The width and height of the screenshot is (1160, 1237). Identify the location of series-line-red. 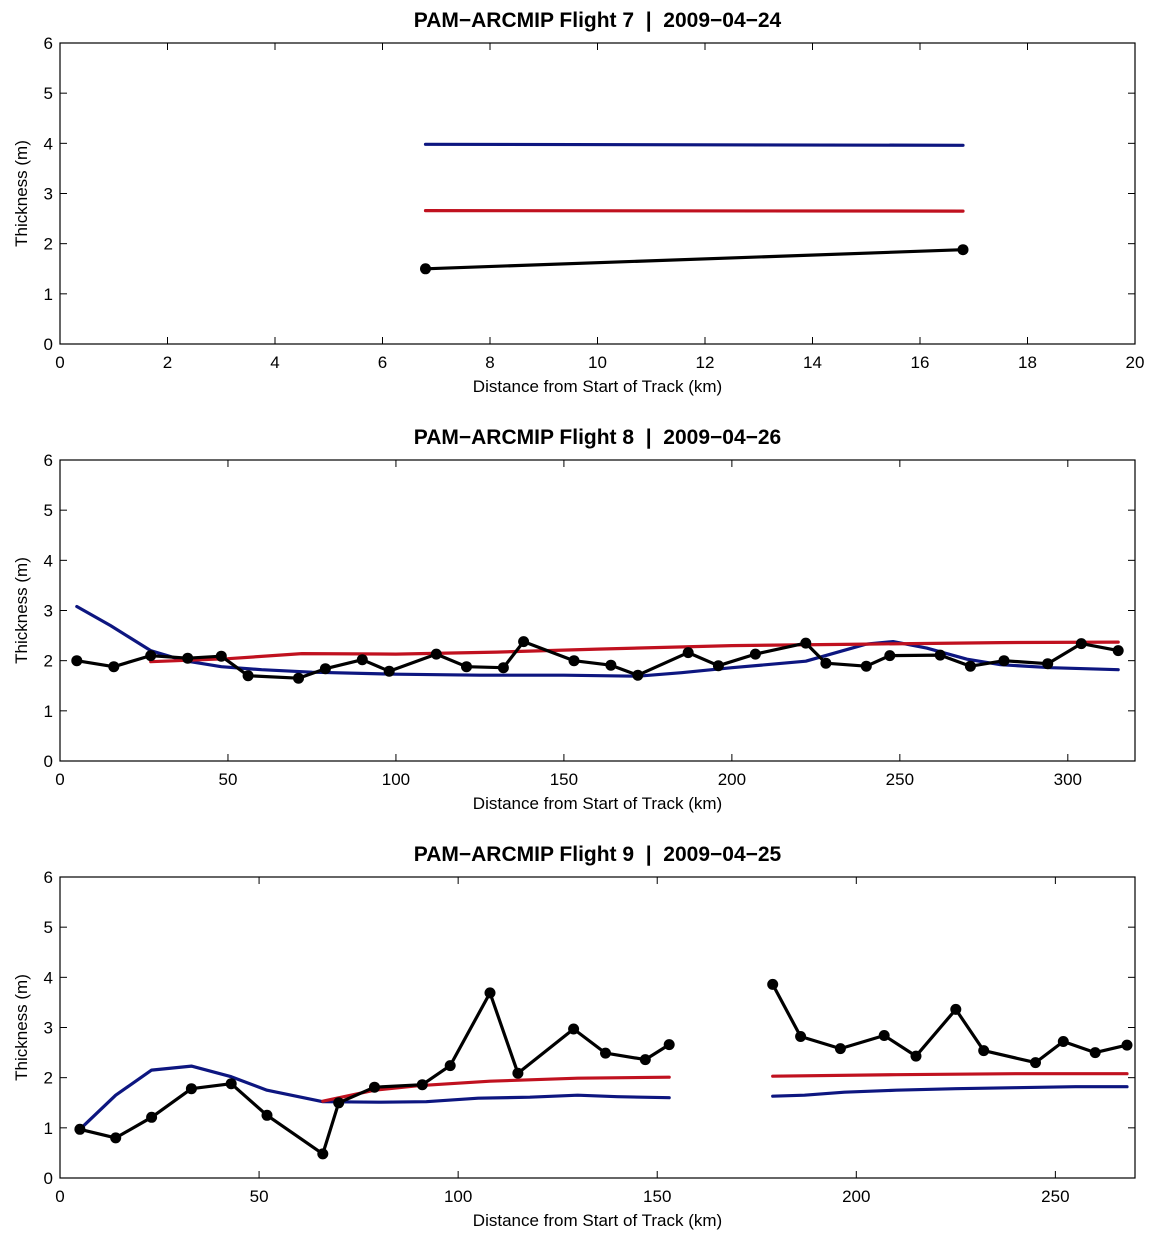
(694, 211).